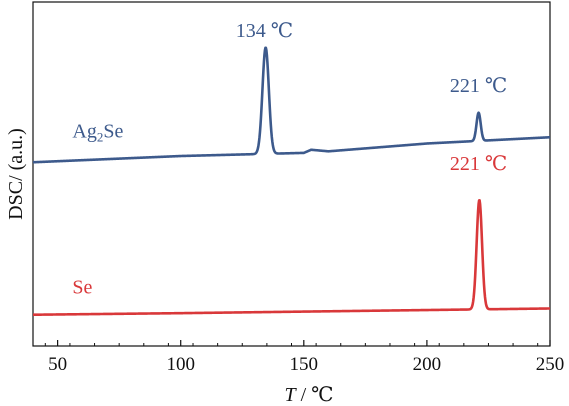  Describe the element at coordinates (427, 364) in the screenshot. I see `x-tick-label-200: 200` at that location.